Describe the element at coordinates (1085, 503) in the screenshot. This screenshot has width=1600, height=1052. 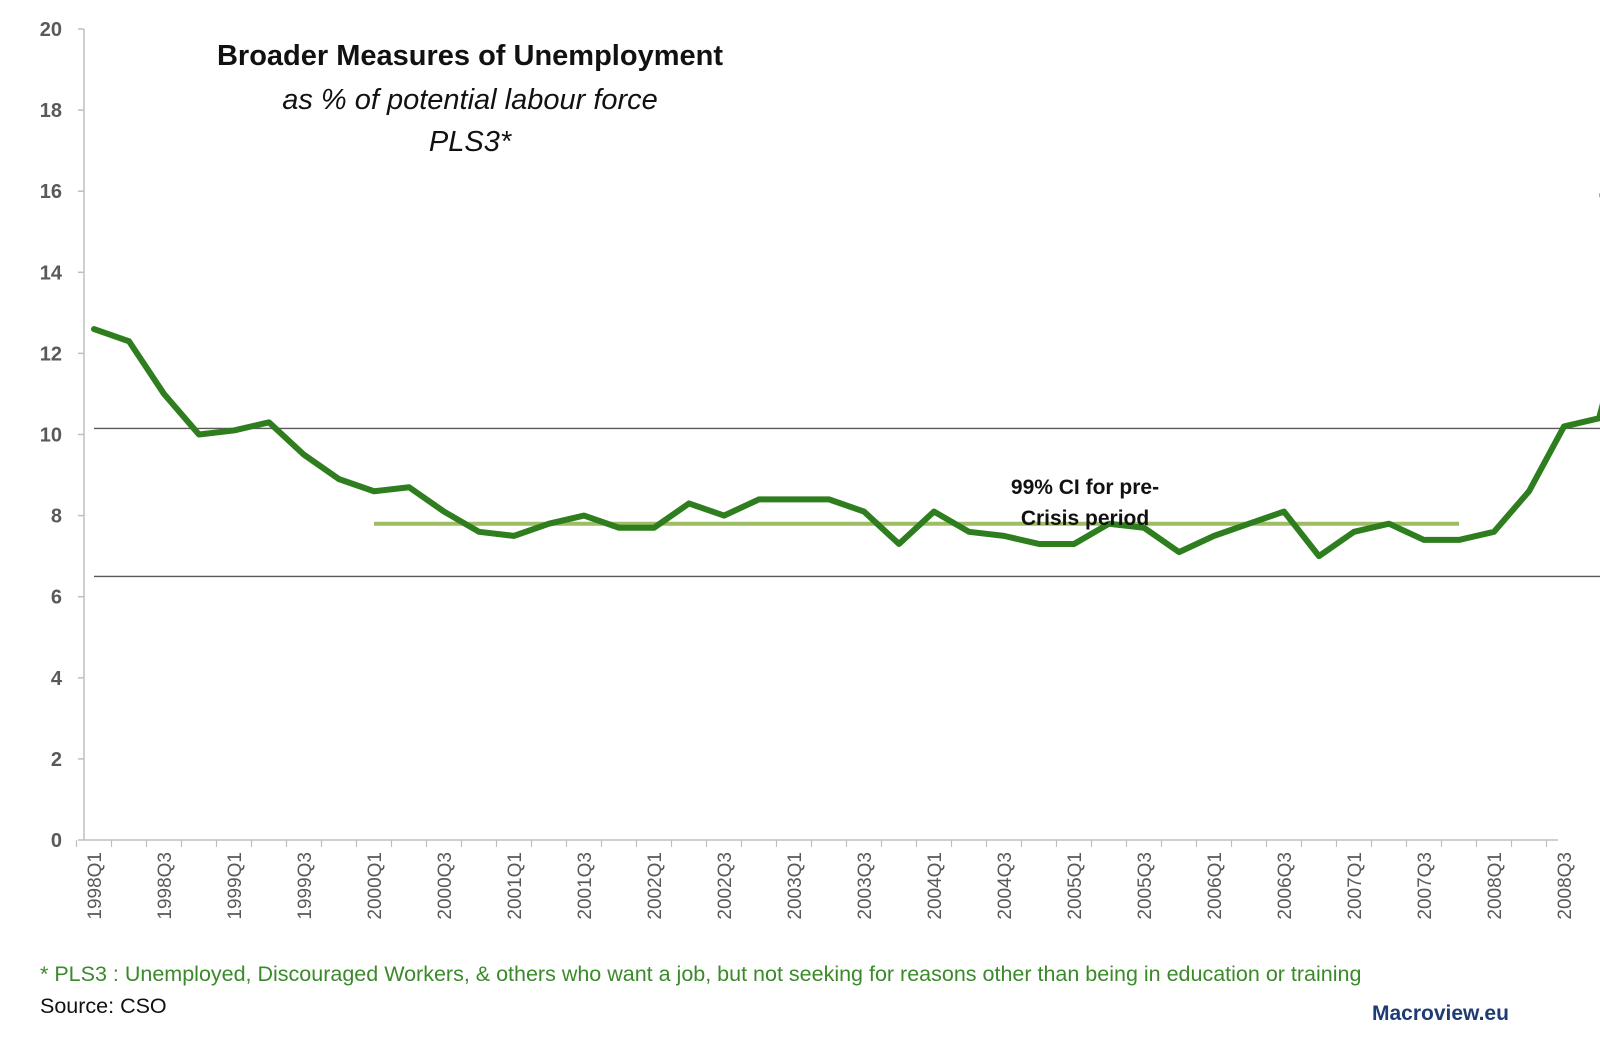
I see `ci-annotation: 99% CI for pre- Crisis period` at that location.